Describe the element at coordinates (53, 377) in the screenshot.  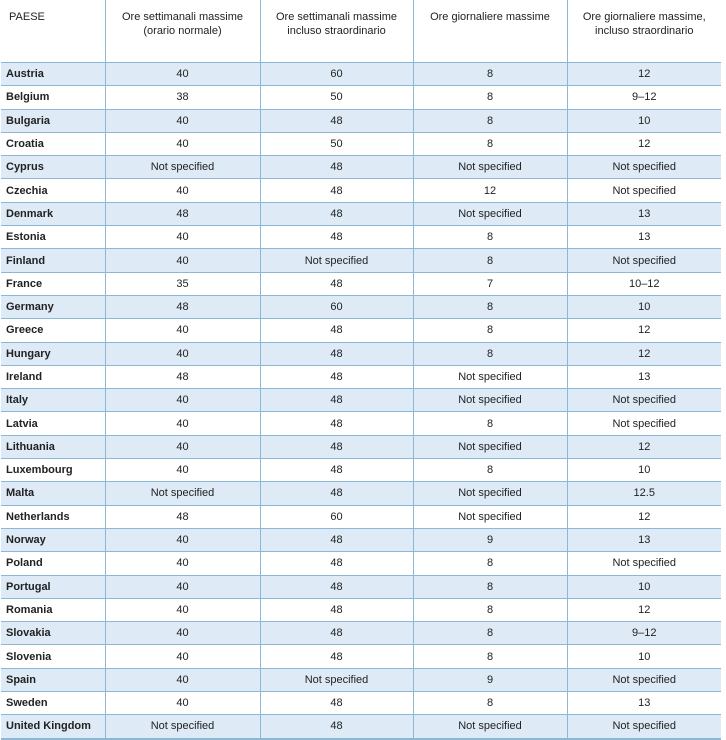
I see `country-cell: Ireland` at that location.